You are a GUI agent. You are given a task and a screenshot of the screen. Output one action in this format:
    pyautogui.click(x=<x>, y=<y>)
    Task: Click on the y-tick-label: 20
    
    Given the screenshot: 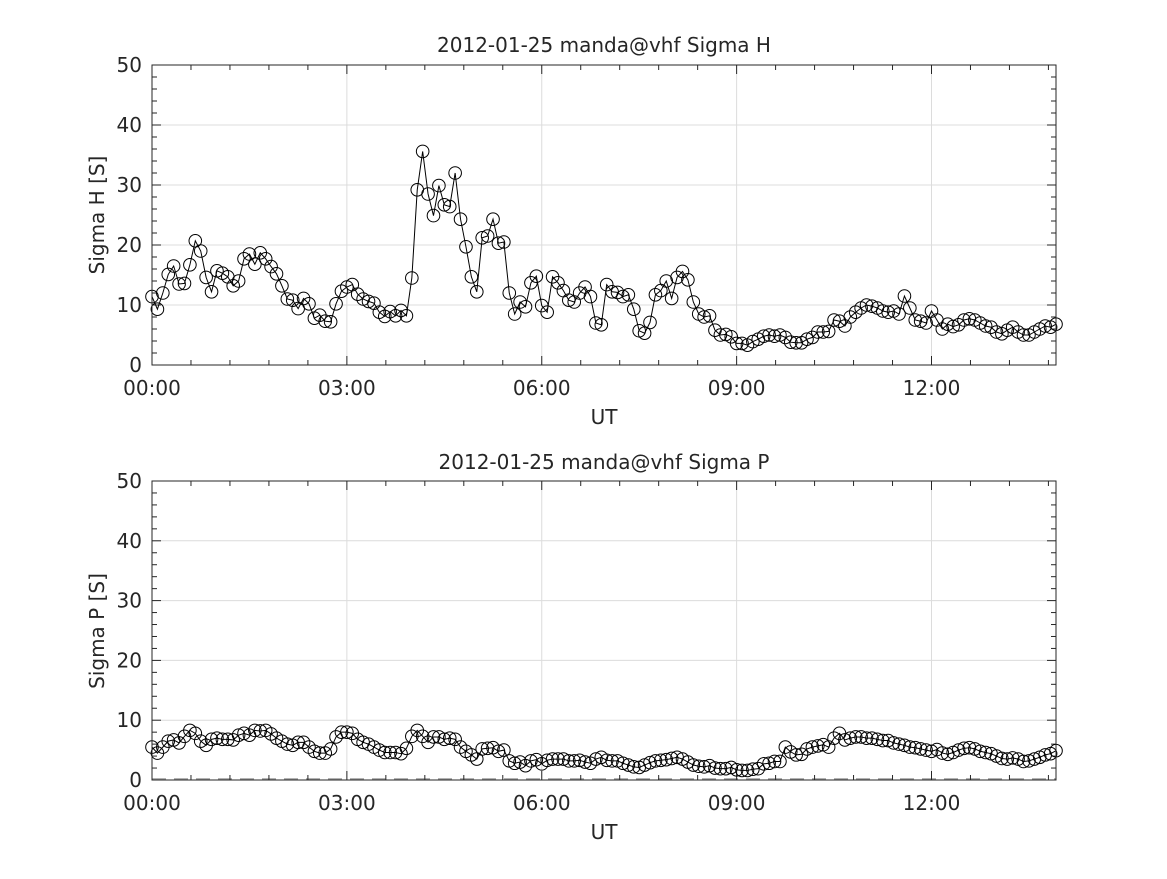 What is the action you would take?
    pyautogui.click(x=129, y=660)
    